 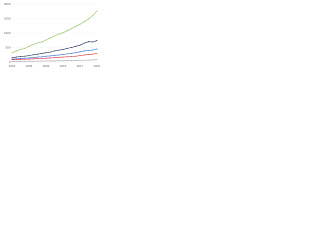 I want to click on x-tick-label: 2017, so click(x=80, y=66).